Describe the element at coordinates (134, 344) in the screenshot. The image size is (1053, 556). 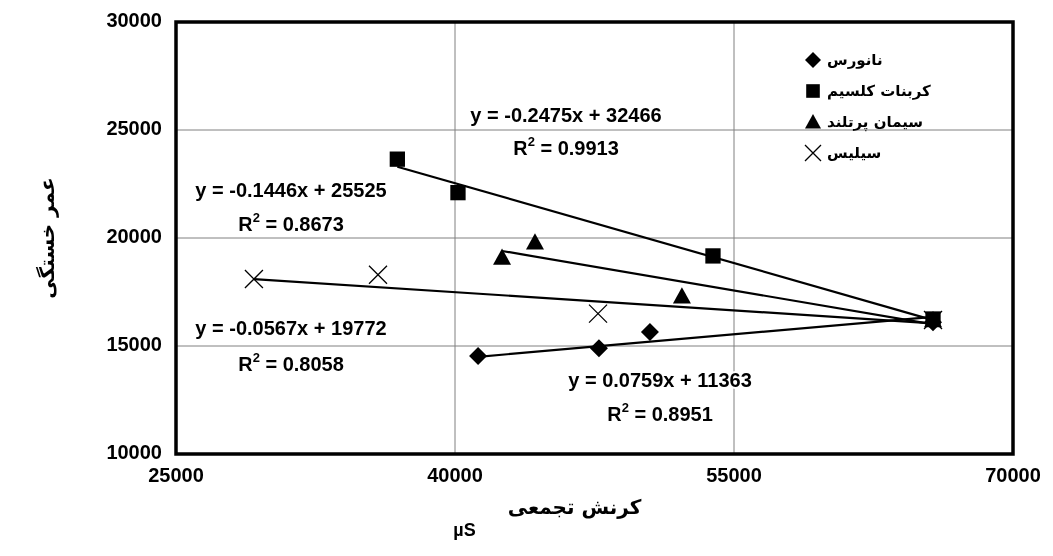
I see `y-tick-label: 15000` at that location.